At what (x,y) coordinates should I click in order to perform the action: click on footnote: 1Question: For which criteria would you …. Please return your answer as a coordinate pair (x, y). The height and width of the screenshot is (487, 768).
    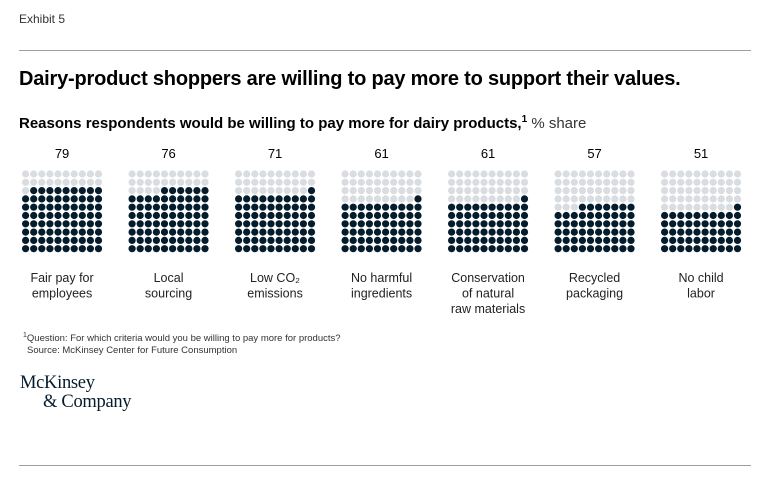
    Looking at the image, I should click on (182, 343).